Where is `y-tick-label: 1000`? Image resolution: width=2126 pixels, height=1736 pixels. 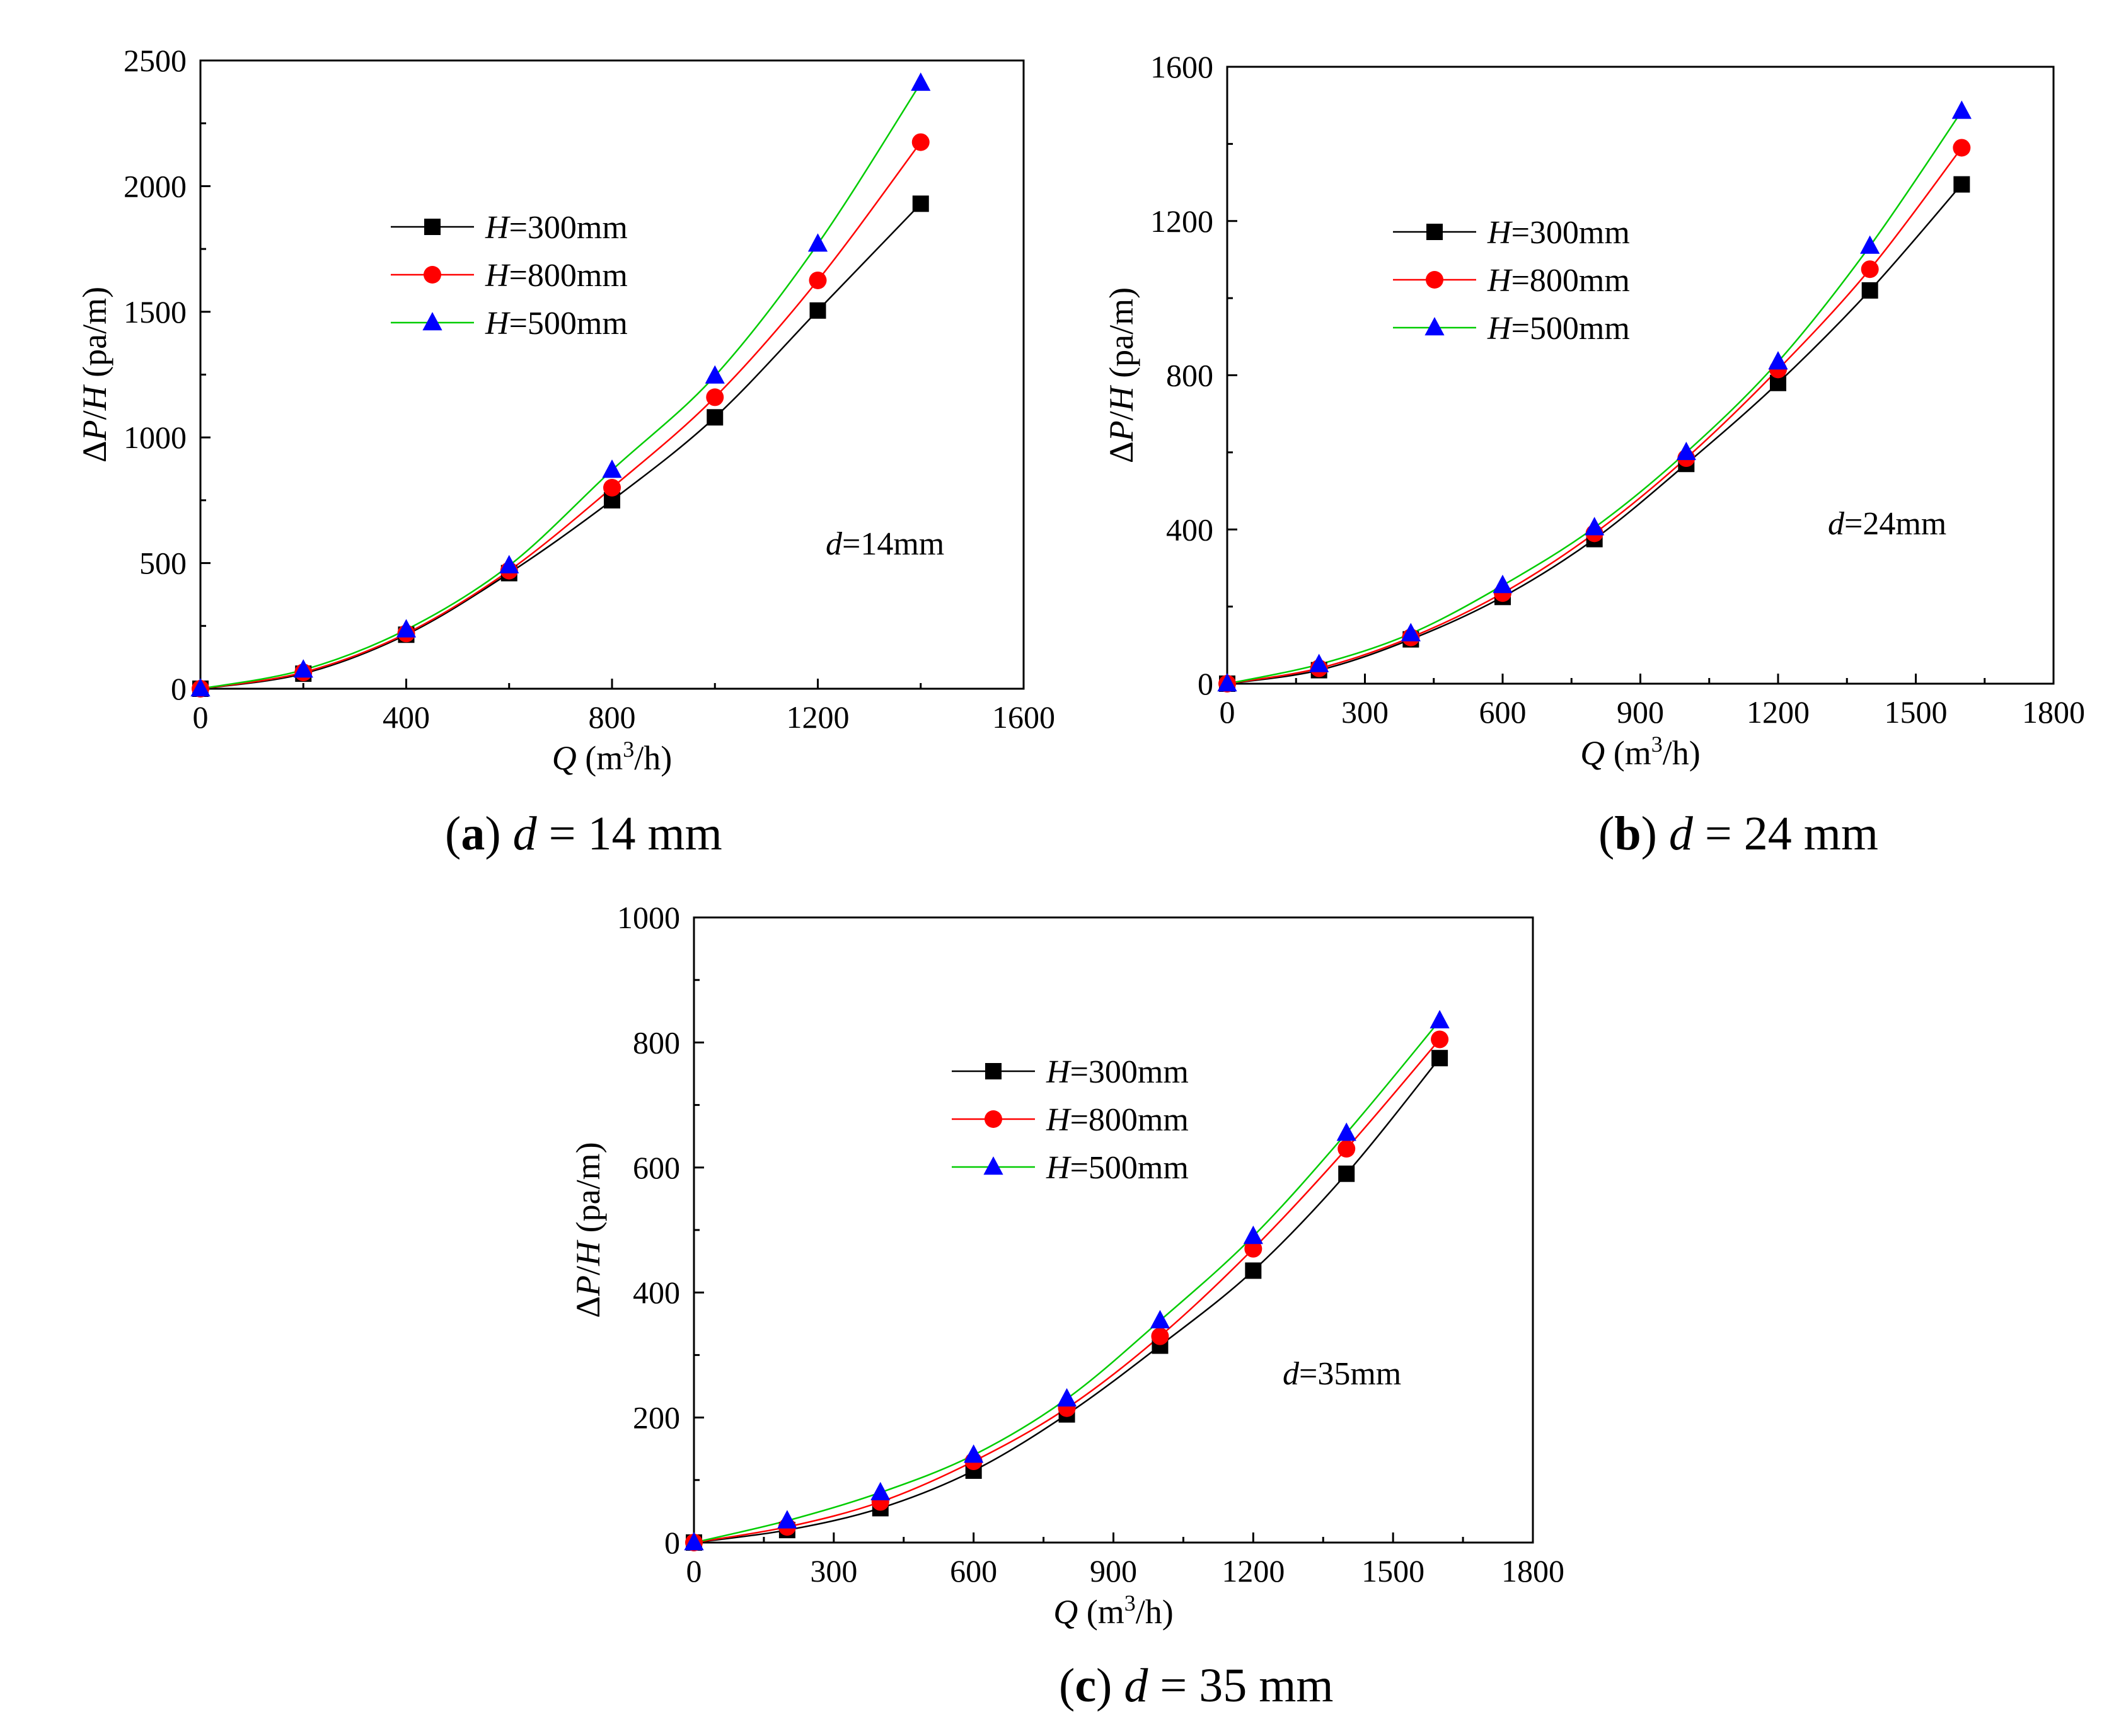
y-tick-label: 1000 is located at coordinates (155, 437).